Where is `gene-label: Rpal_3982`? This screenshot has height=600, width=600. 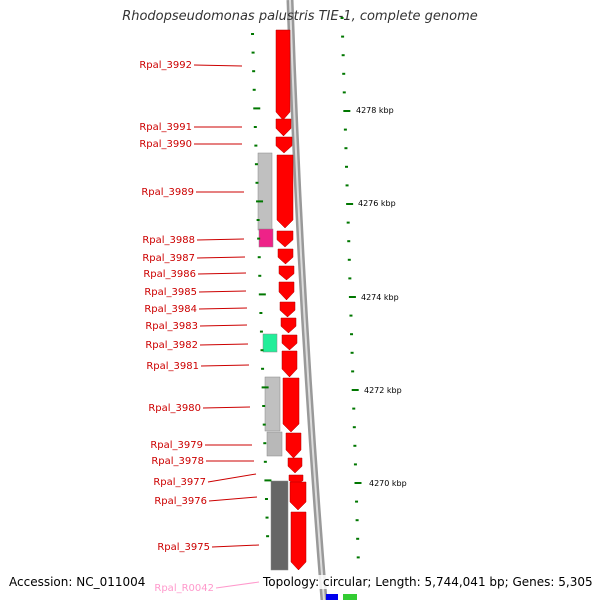 gene-label: Rpal_3982 is located at coordinates (171, 345).